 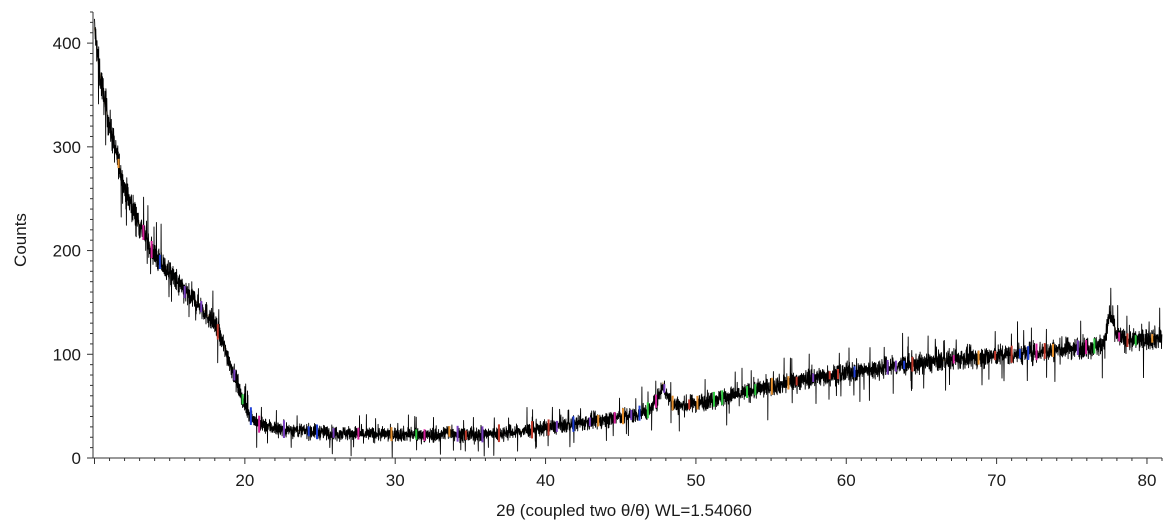 I want to click on y-axis: 0 100 200 300 400, so click(x=73, y=239).